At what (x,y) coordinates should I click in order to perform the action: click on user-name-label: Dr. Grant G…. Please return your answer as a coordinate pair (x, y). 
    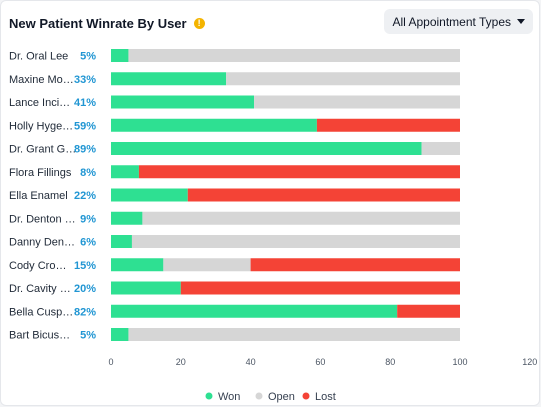
    Looking at the image, I should click on (42, 150).